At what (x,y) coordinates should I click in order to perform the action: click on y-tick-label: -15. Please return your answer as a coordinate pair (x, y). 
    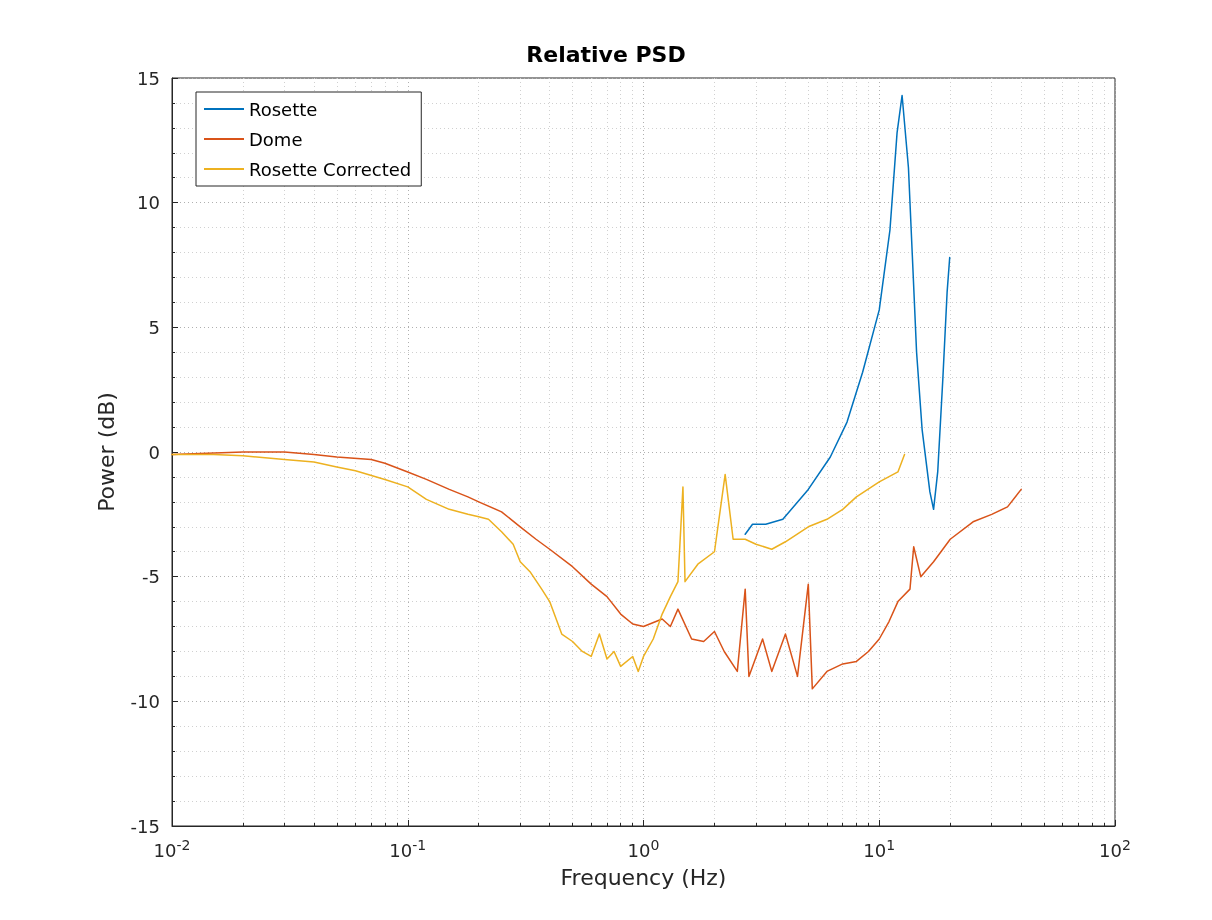
    Looking at the image, I should click on (145, 826).